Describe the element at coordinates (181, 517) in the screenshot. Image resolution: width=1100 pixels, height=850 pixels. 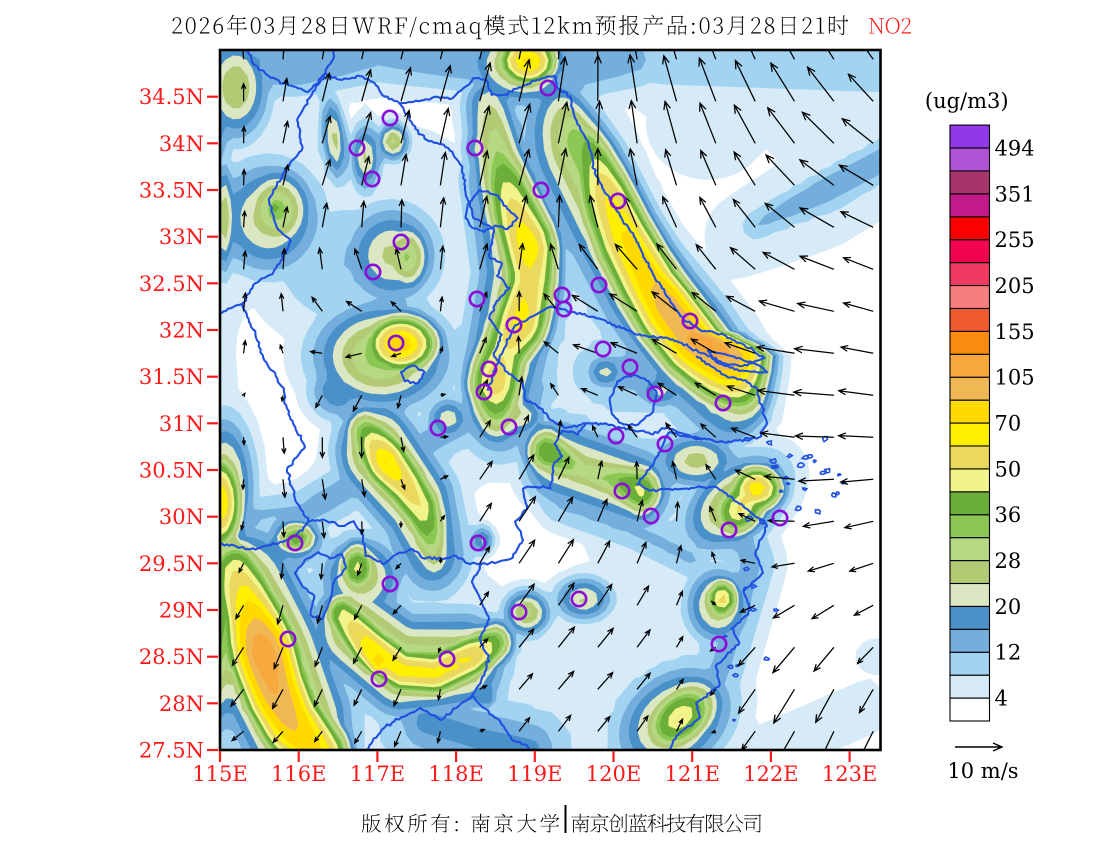
I see `lat-tick-label: 30N` at that location.